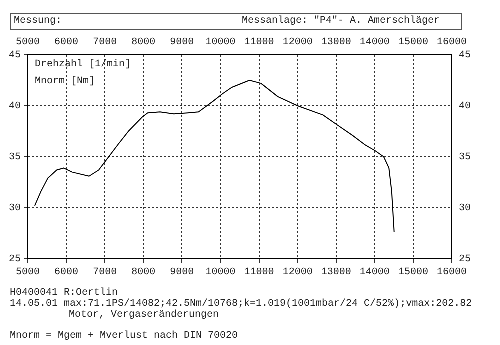  I want to click on y2-tick-label: 30, so click(465, 209).